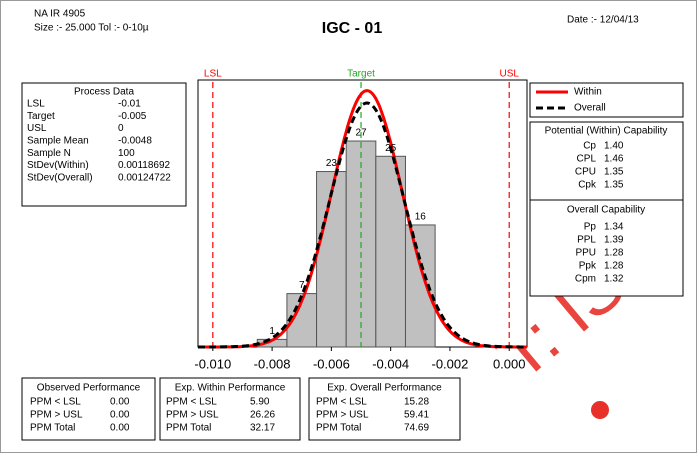 This screenshot has height=453, width=697. I want to click on capability-label: CPU, so click(585, 172).